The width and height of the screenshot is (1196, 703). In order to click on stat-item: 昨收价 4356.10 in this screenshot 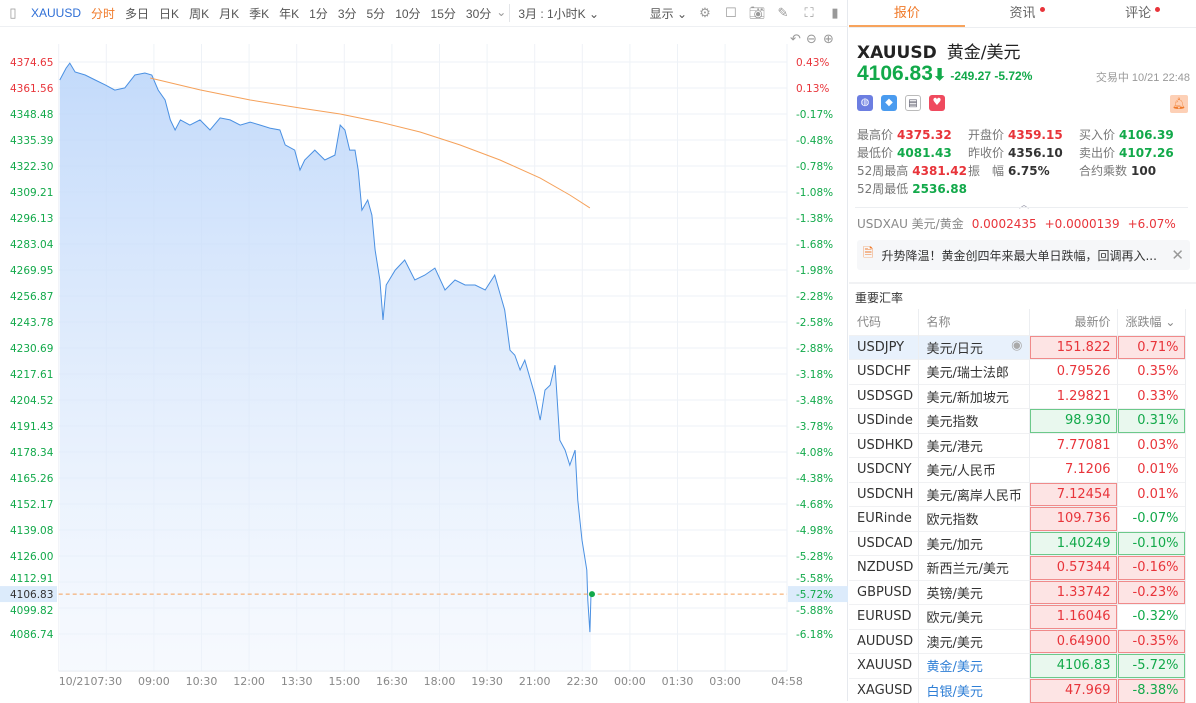, I will do `click(1015, 153)`.